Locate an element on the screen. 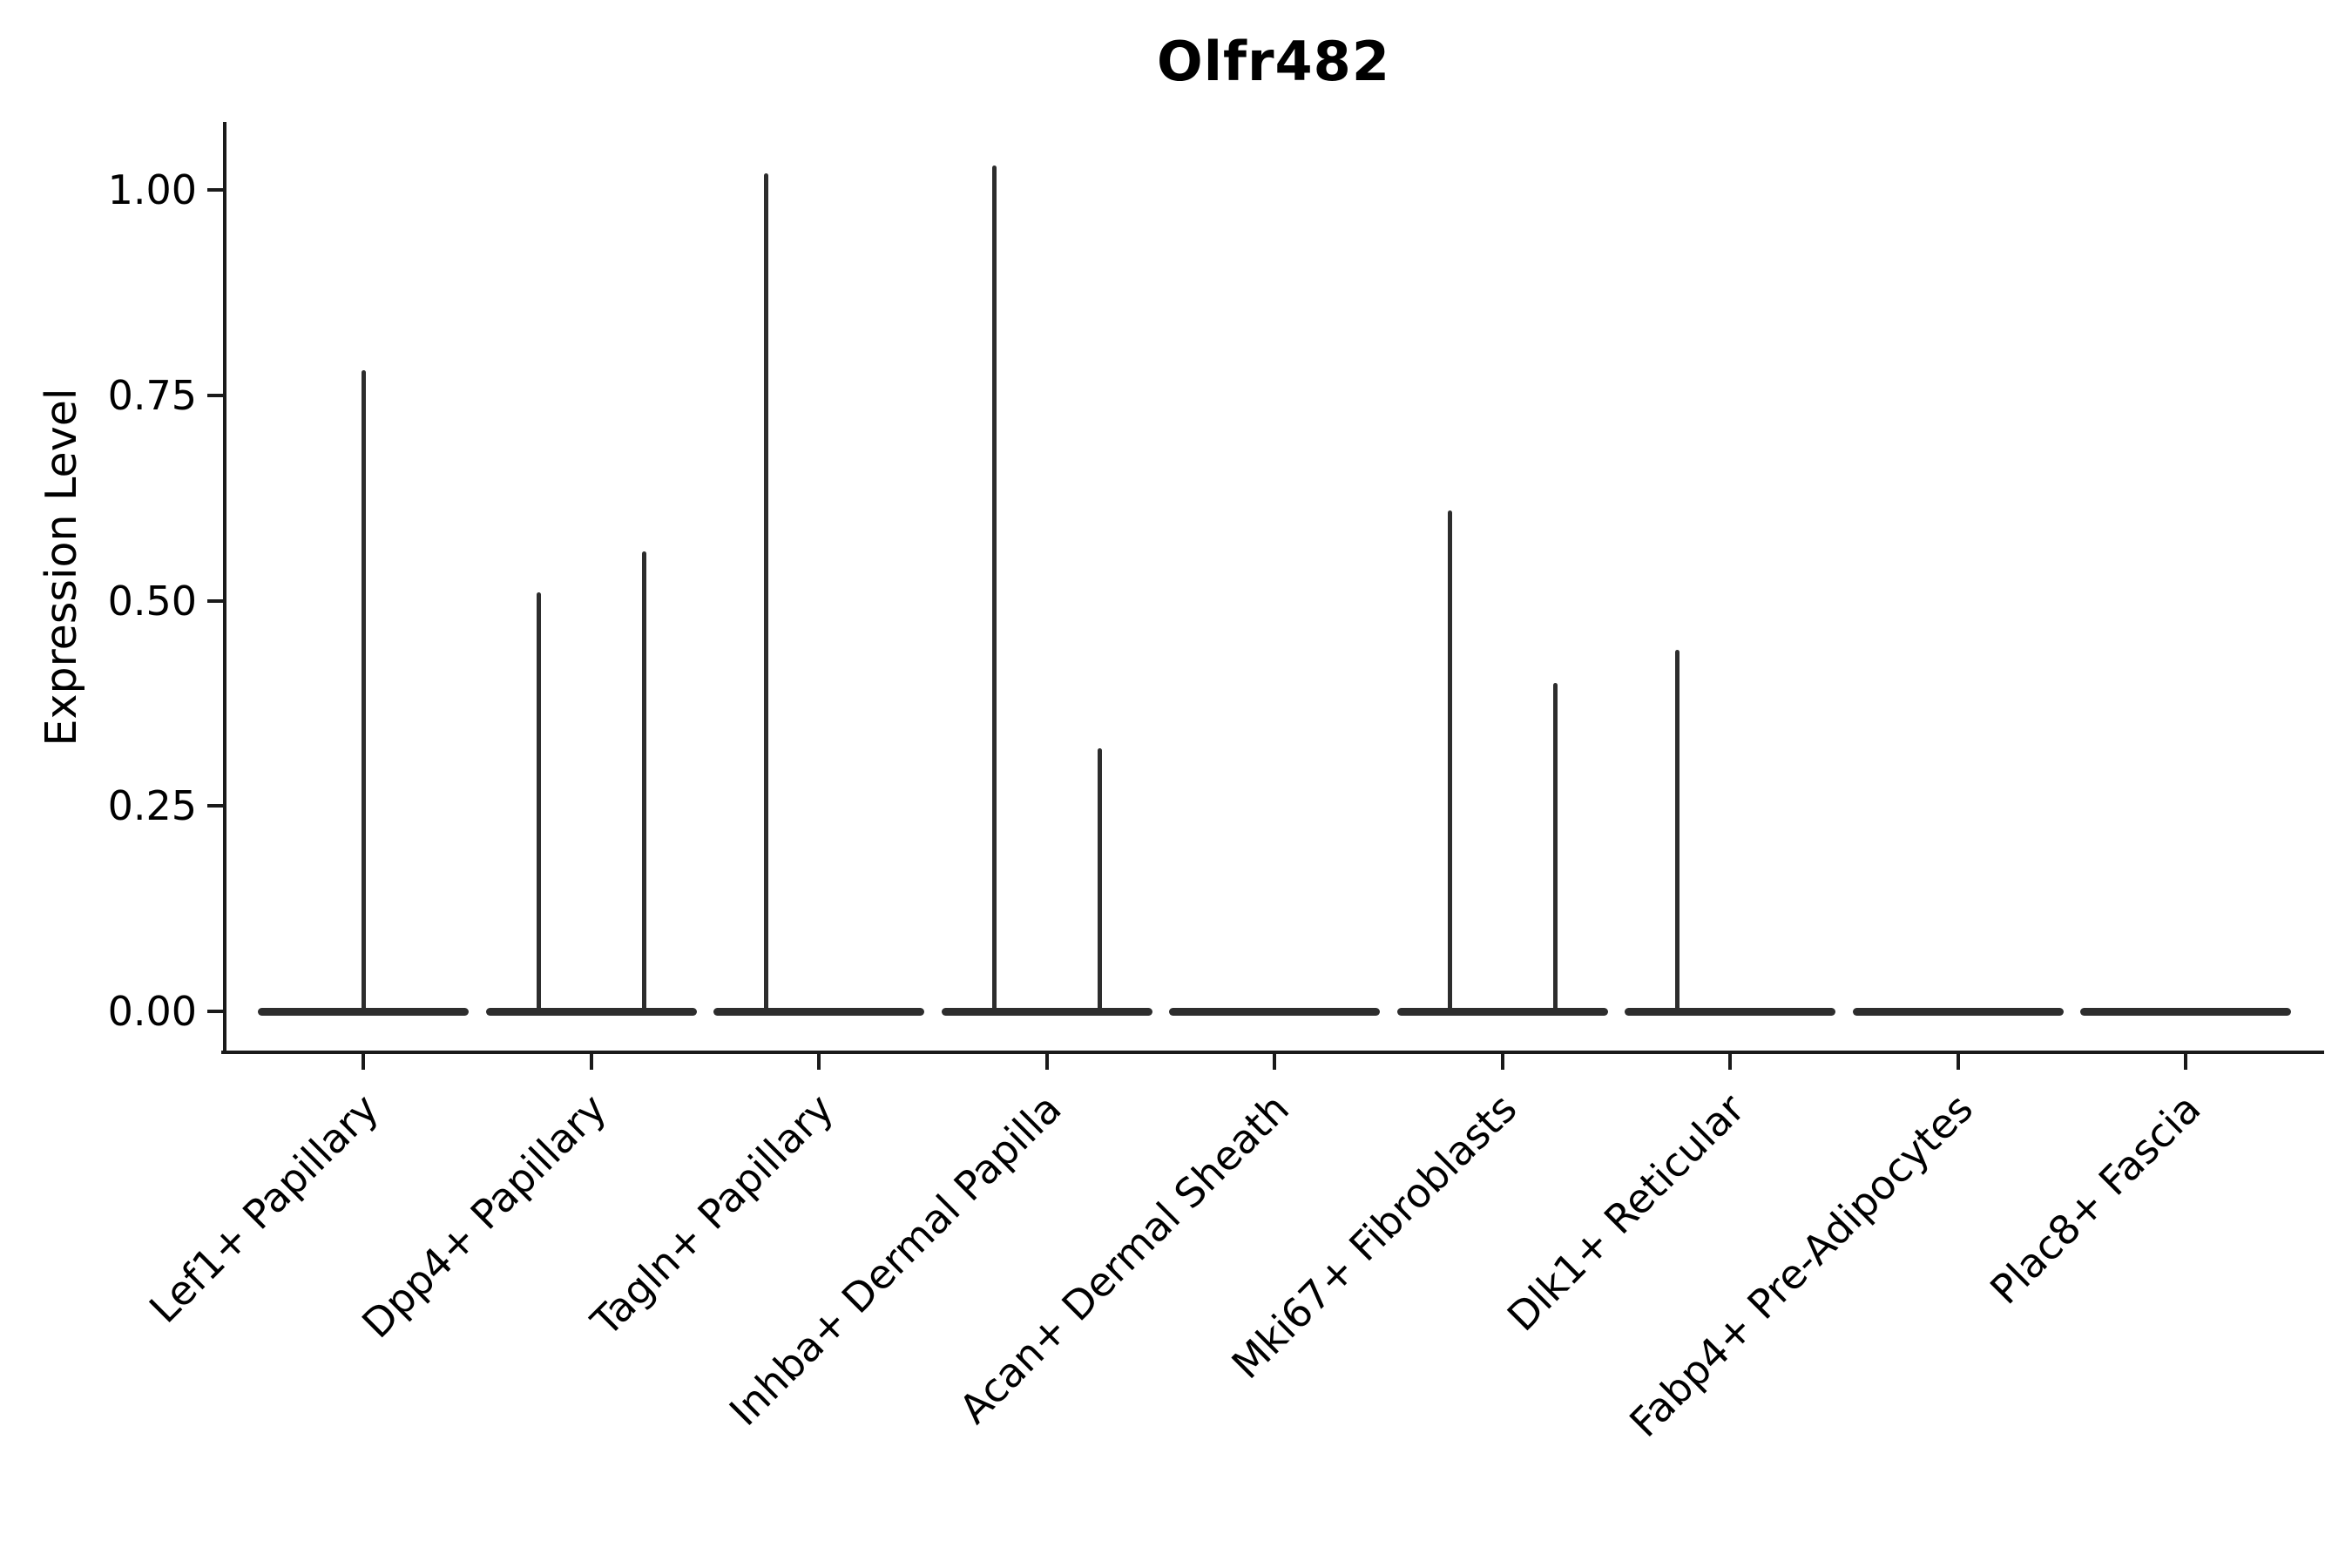  y-axis-label: Expression Level is located at coordinates (61, 567).